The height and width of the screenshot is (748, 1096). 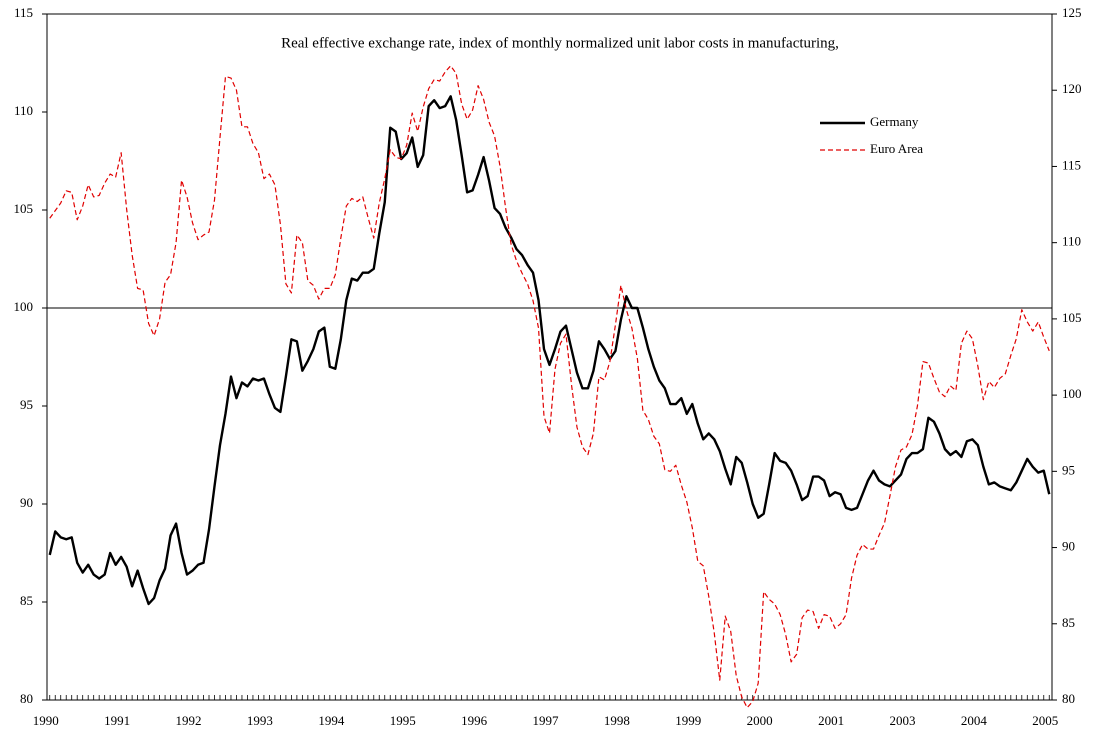 I want to click on y2-tick-label: 105, so click(x=1072, y=317).